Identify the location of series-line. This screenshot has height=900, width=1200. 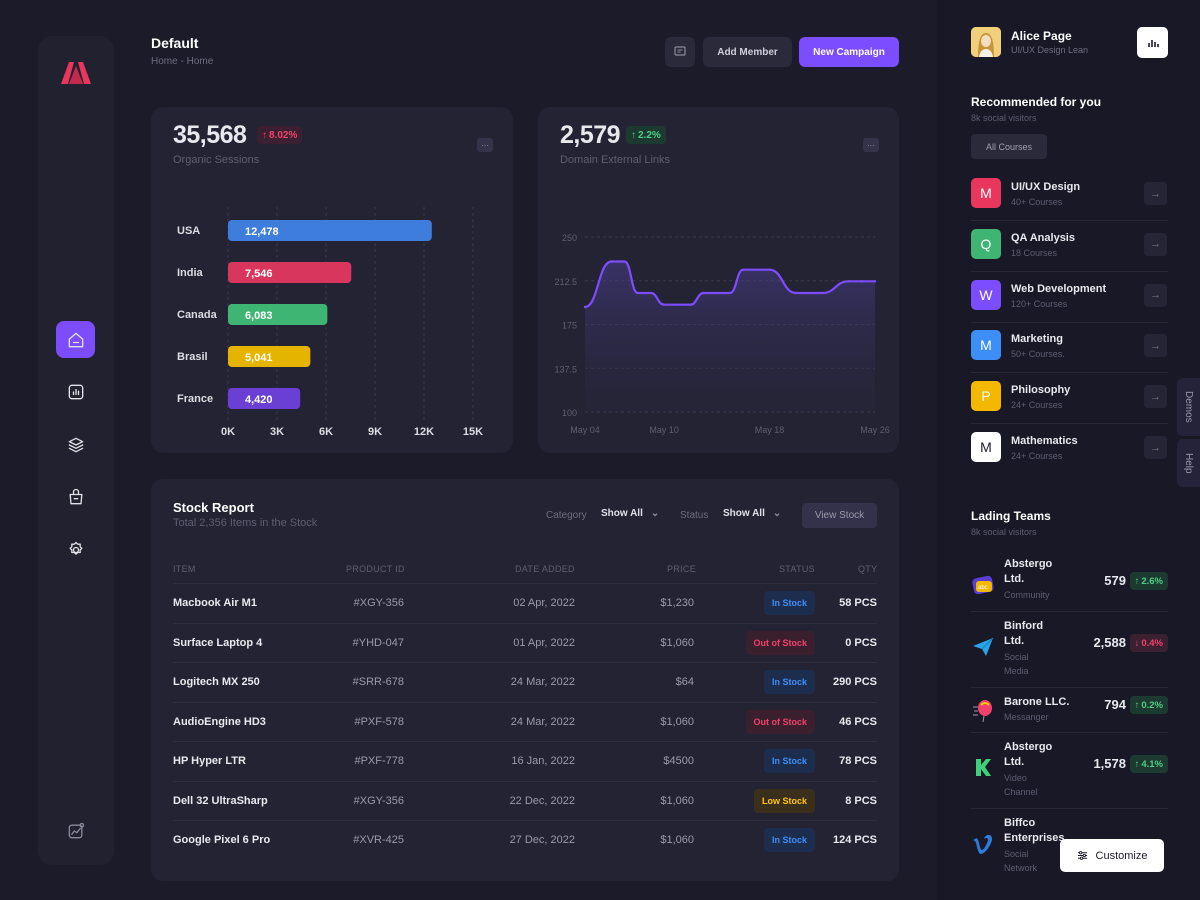
(729, 284).